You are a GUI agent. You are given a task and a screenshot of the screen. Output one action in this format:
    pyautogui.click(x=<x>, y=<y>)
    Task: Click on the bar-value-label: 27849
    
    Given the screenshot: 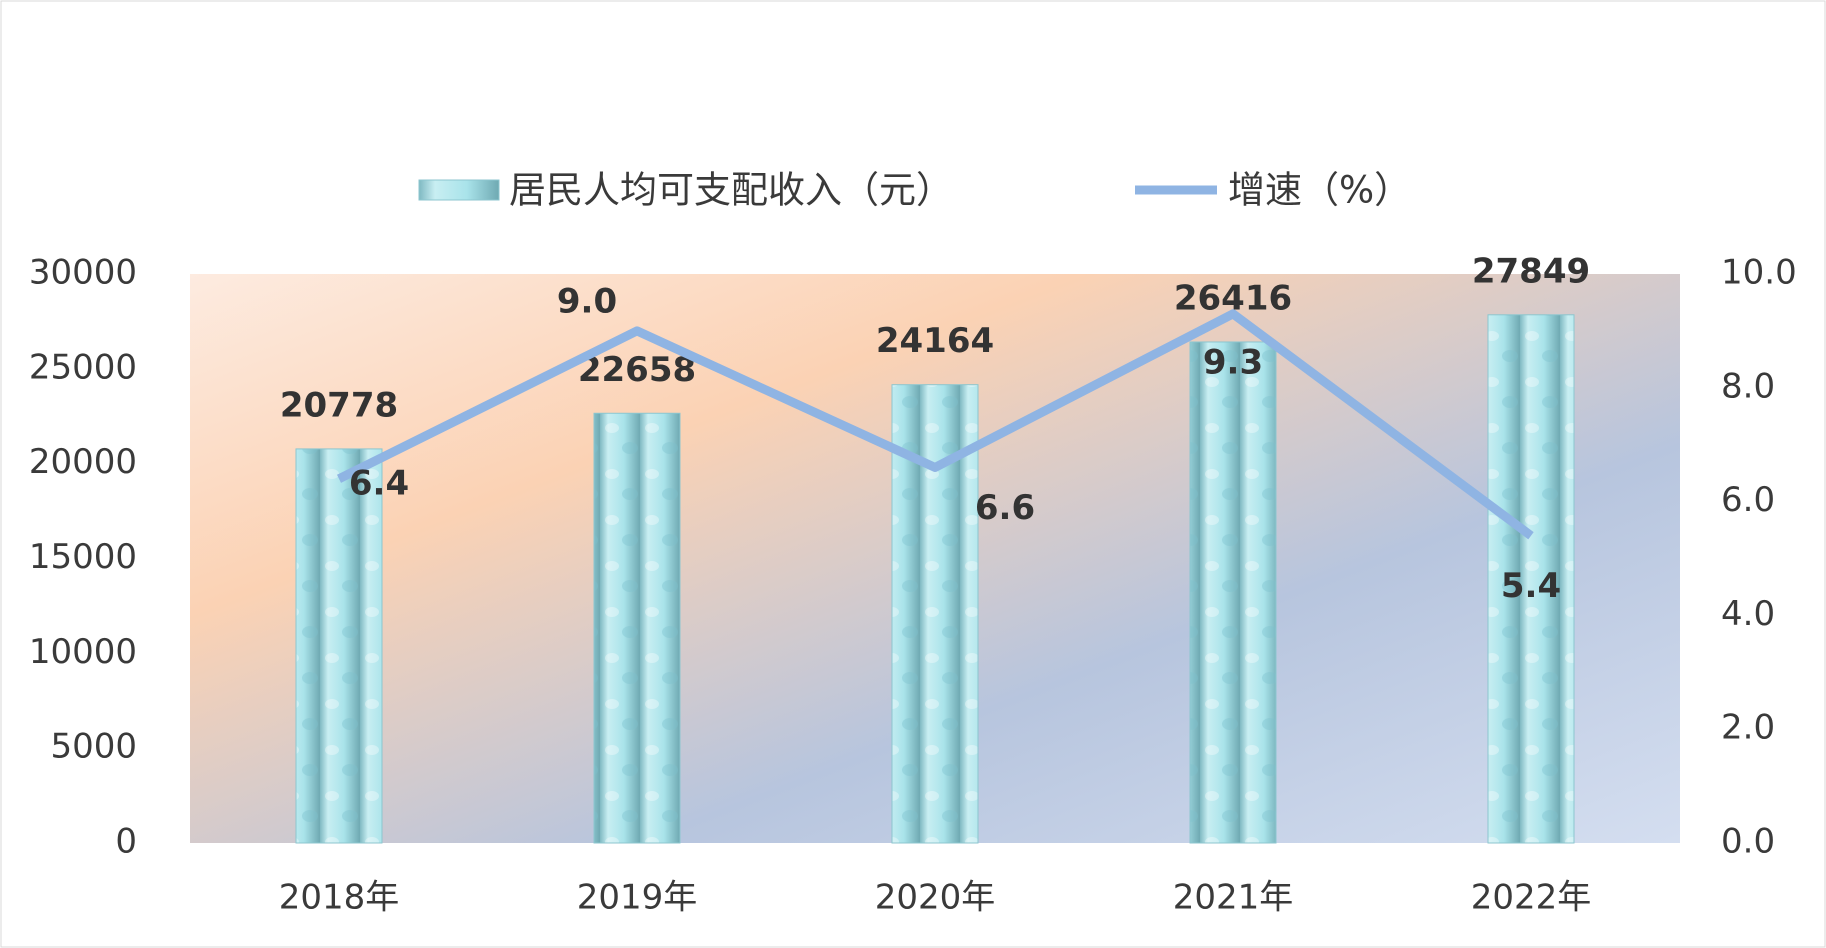 What is the action you would take?
    pyautogui.click(x=1531, y=271)
    